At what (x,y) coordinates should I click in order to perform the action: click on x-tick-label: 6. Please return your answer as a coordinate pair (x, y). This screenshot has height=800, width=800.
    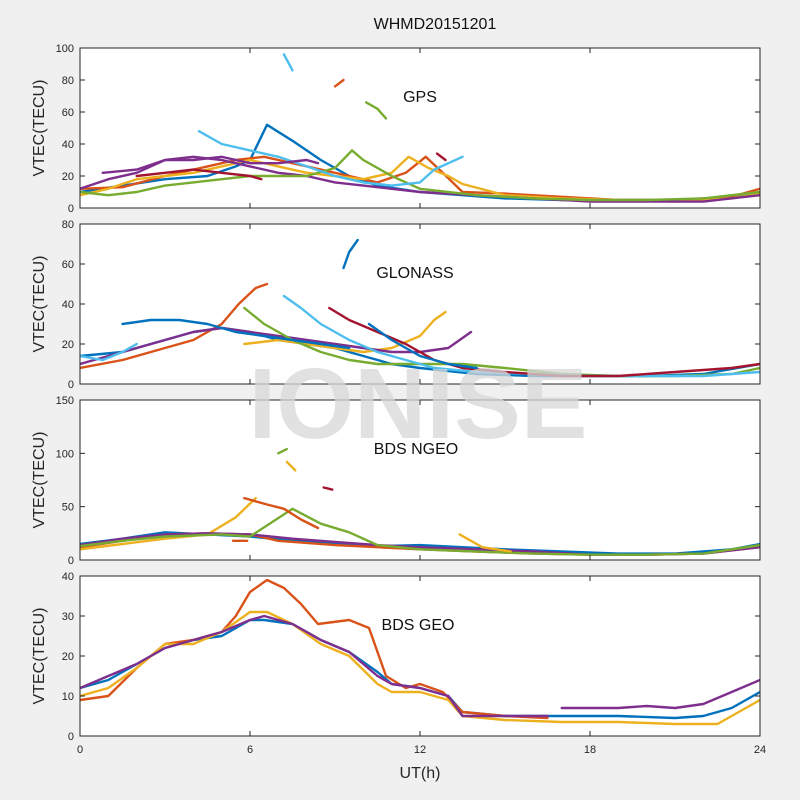
    Looking at the image, I should click on (250, 750).